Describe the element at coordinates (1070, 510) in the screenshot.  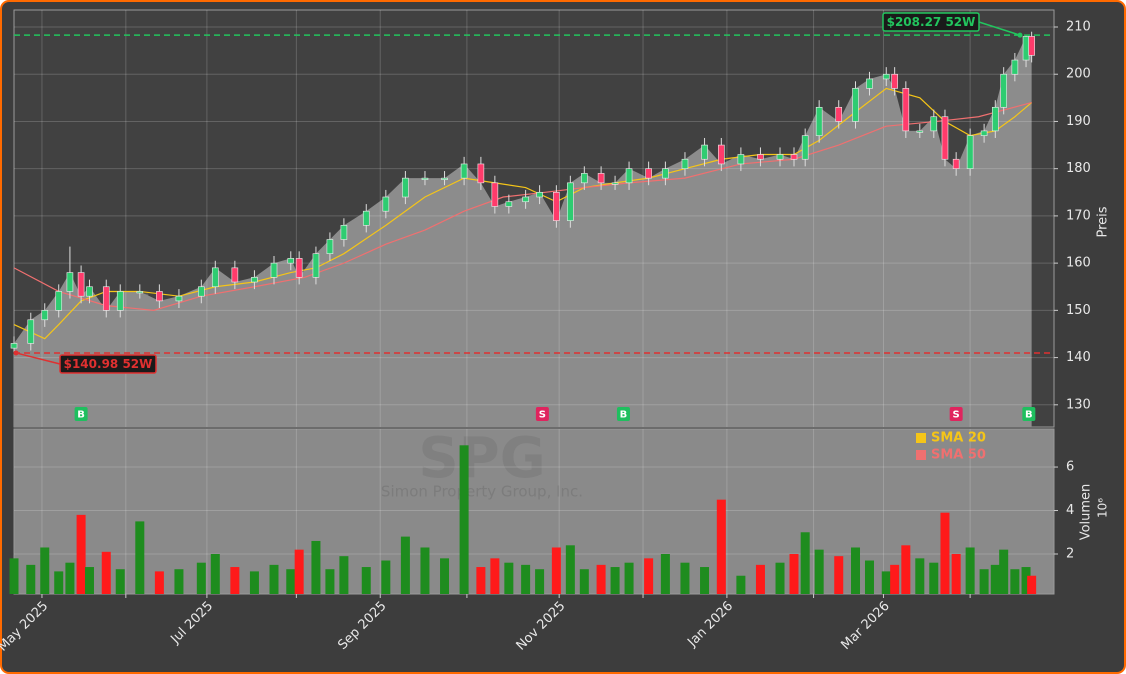
I see `y2-tick-label: 4` at that location.